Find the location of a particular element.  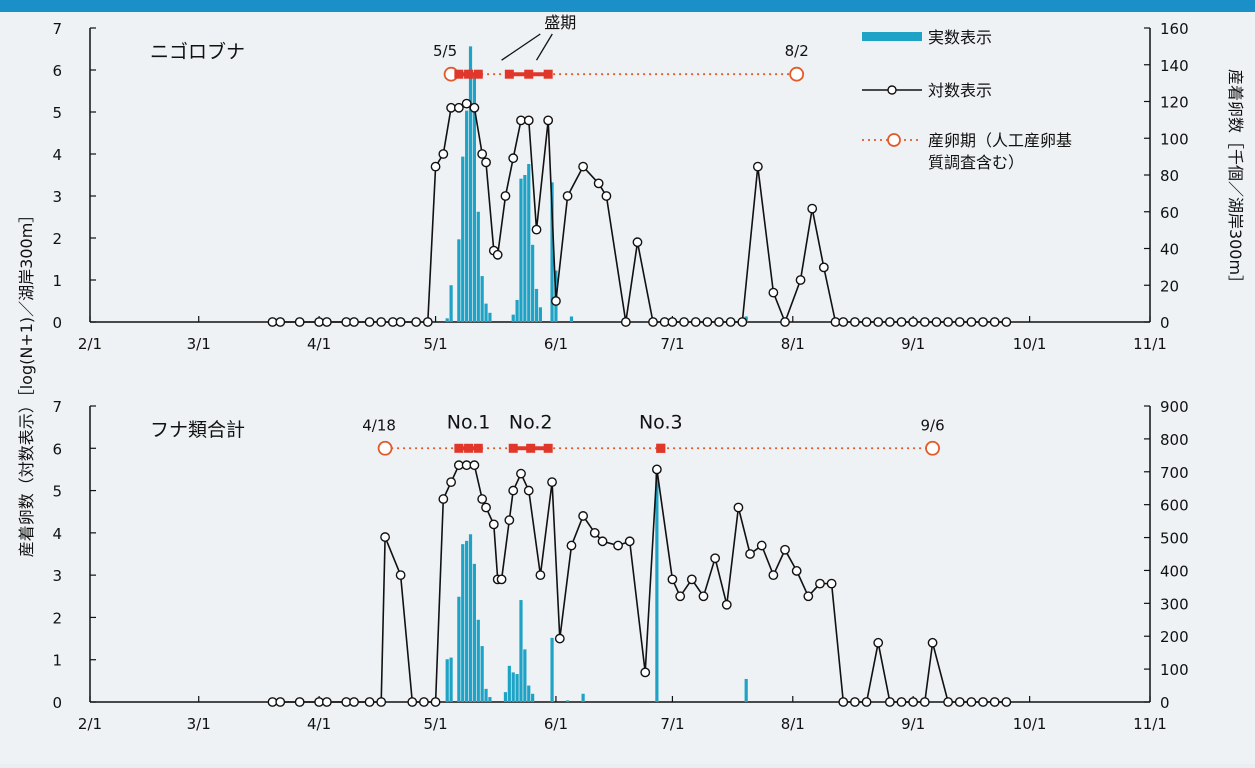

x-tick-label: 2/1 is located at coordinates (90, 724).